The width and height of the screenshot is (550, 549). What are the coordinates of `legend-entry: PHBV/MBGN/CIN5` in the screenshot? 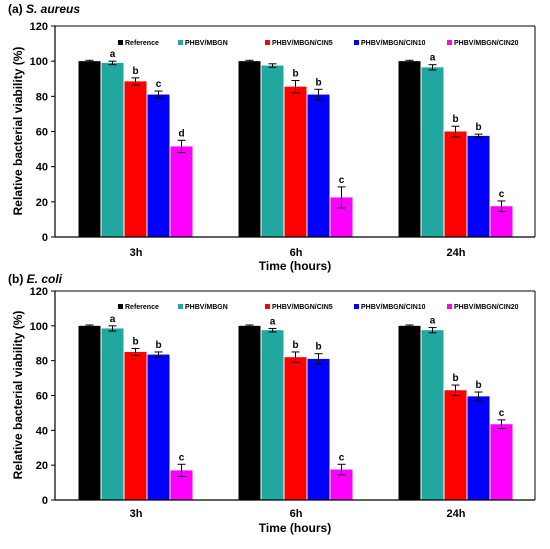 It's located at (302, 43).